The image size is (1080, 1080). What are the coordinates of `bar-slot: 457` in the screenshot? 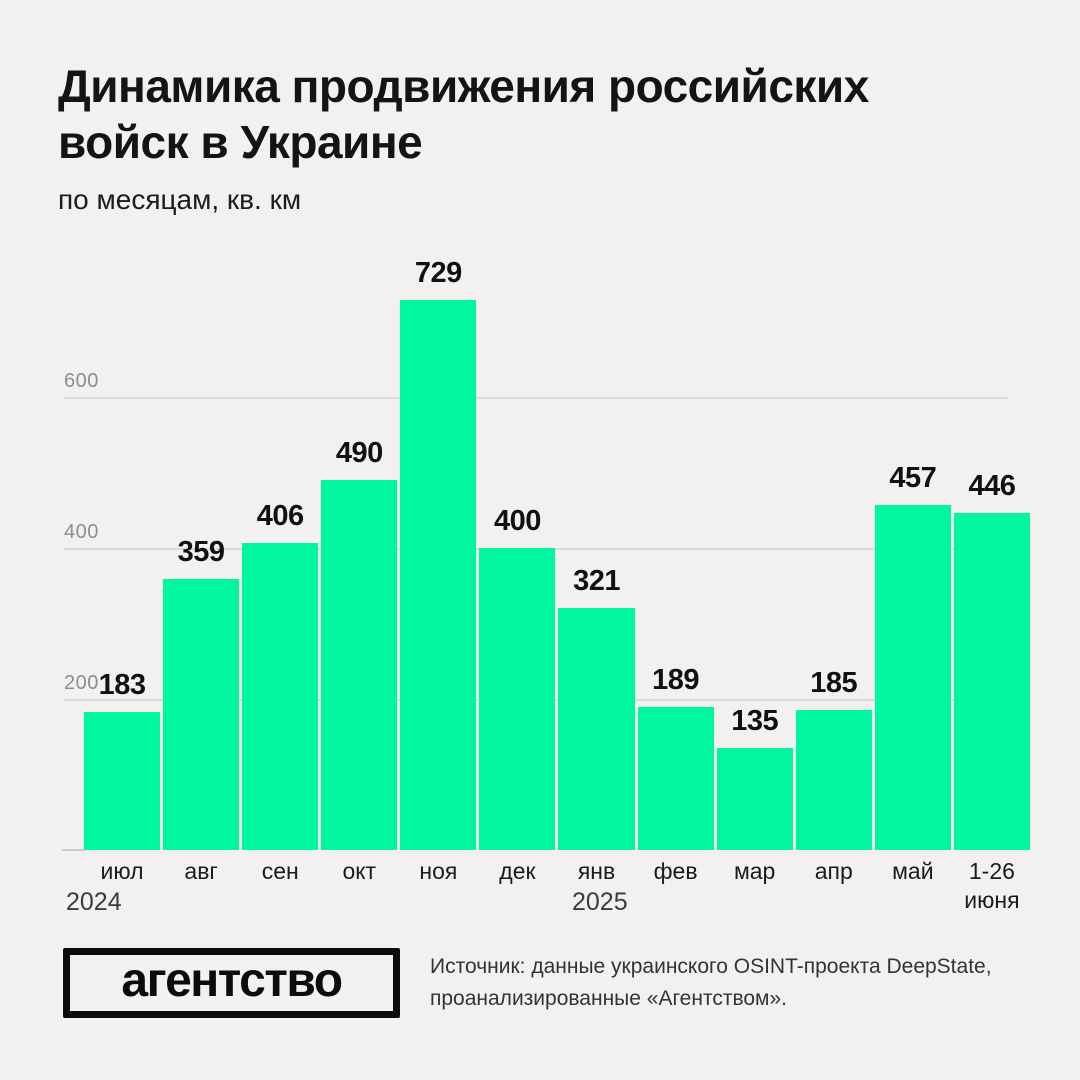 It's located at (912, 425).